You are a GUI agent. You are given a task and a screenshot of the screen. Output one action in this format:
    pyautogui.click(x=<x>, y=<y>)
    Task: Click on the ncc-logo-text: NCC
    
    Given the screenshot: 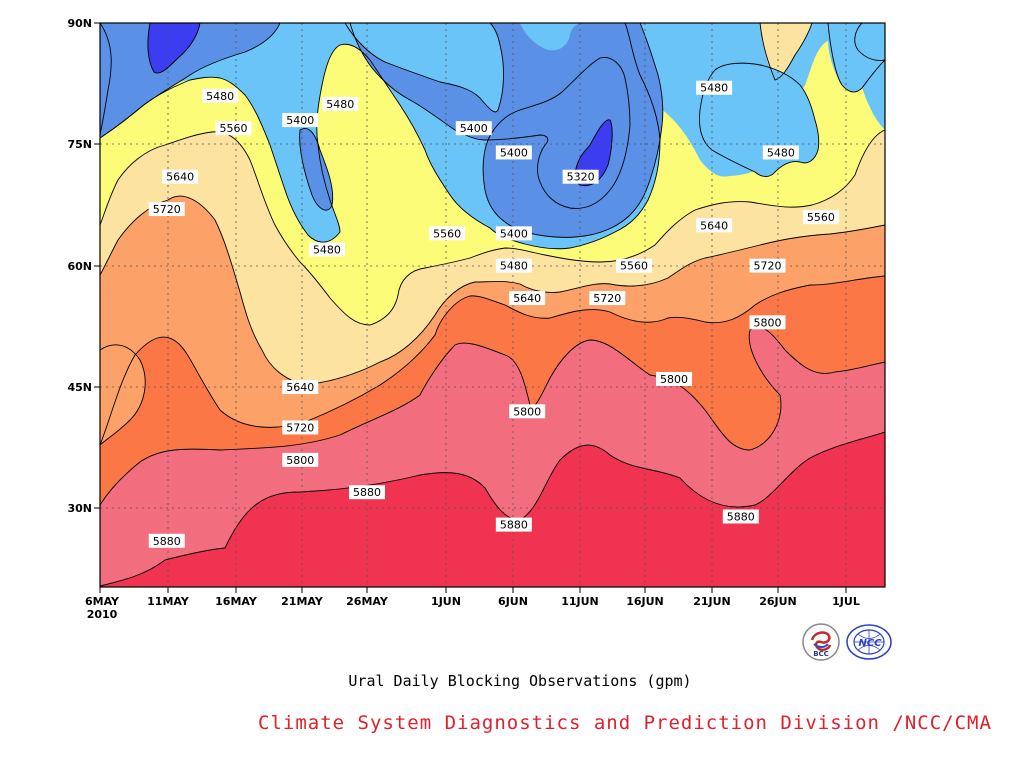 What is the action you would take?
    pyautogui.click(x=870, y=643)
    